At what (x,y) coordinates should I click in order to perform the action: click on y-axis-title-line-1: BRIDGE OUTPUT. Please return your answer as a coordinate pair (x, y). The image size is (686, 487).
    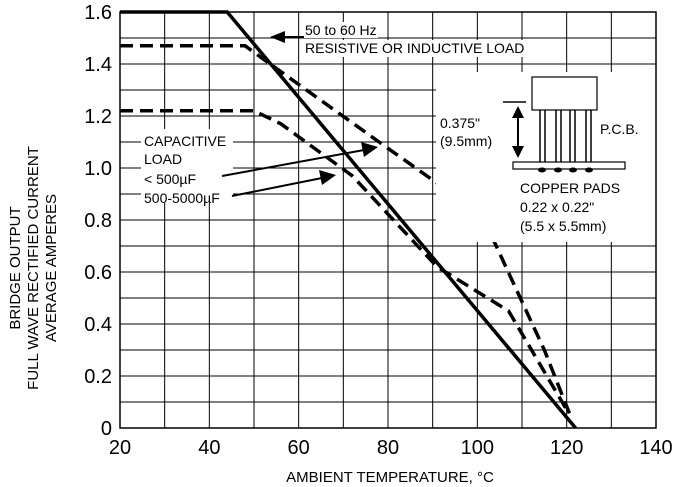
    Looking at the image, I should click on (15, 267).